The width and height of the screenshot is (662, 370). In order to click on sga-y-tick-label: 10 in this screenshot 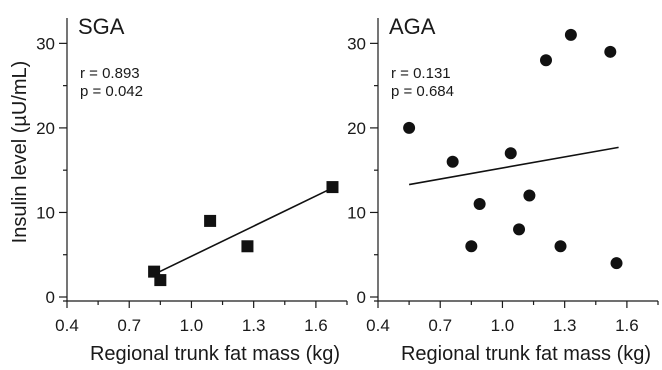, I will do `click(45, 212)`.